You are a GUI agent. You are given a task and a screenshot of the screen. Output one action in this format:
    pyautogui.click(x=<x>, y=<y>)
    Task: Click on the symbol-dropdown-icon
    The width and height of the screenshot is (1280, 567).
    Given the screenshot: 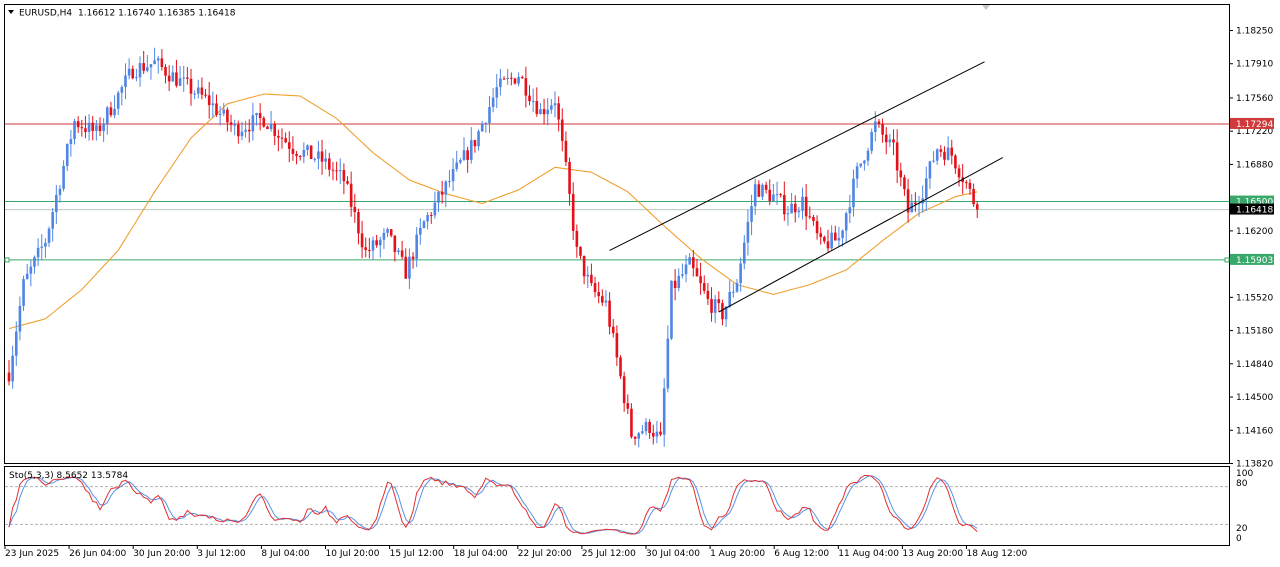 What is the action you would take?
    pyautogui.click(x=11, y=12)
    